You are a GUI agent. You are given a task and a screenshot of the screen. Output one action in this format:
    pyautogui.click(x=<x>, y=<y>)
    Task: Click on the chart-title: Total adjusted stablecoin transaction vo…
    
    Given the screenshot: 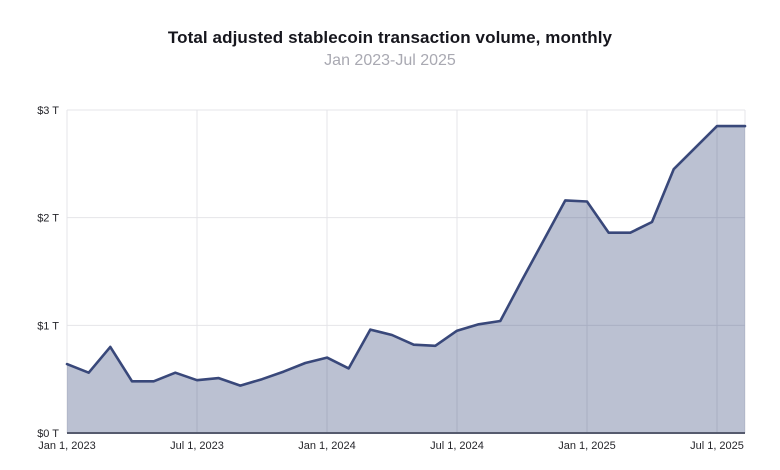 What is the action you would take?
    pyautogui.click(x=390, y=37)
    